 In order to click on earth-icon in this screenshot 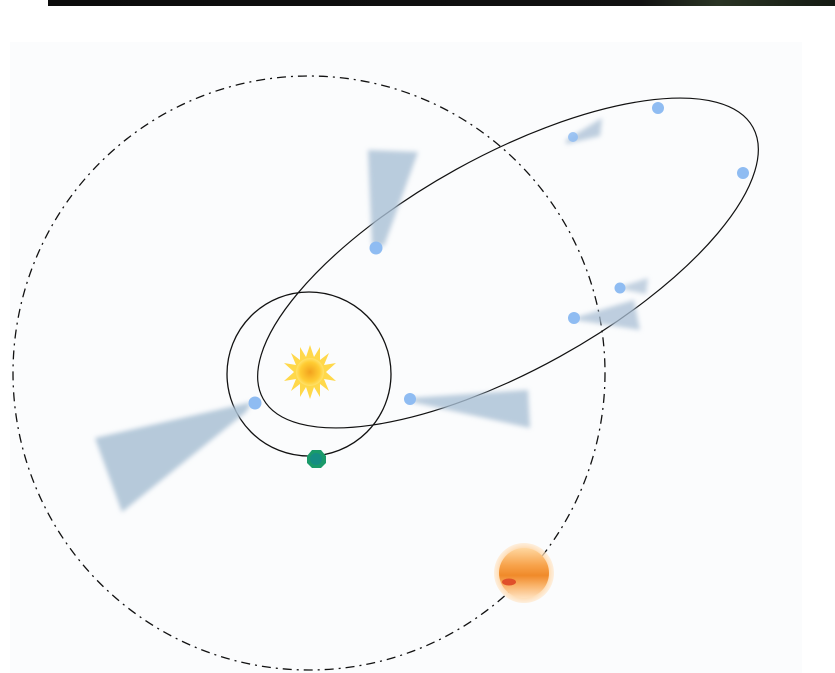, I will do `click(316, 459)`.